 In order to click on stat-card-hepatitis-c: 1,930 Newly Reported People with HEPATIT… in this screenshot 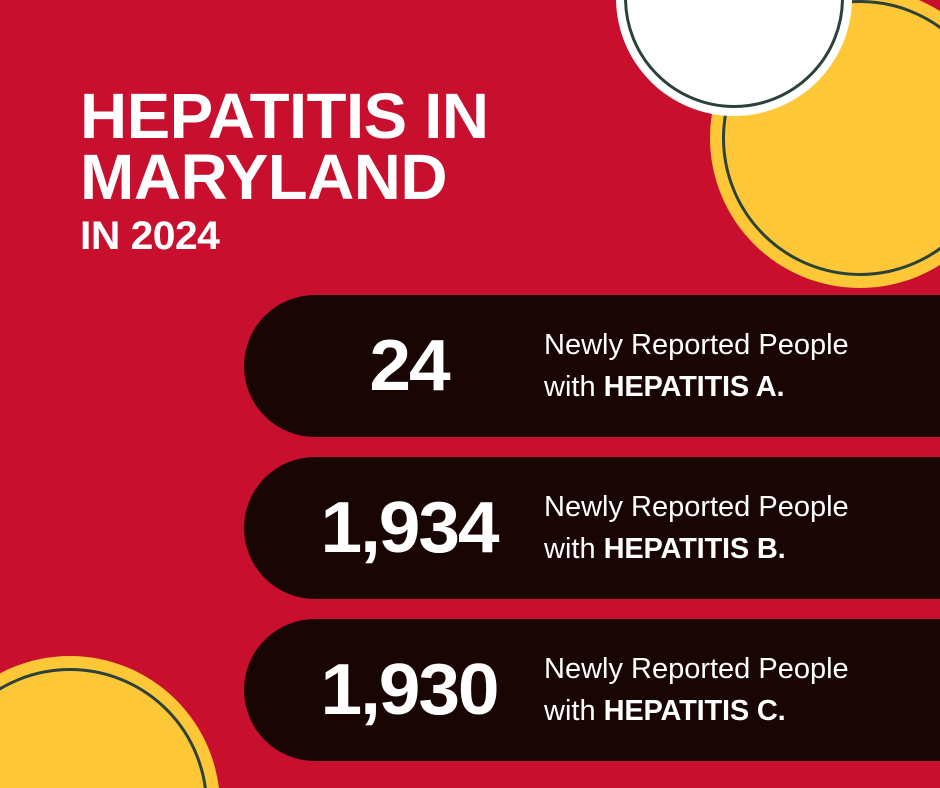, I will do `click(592, 690)`.